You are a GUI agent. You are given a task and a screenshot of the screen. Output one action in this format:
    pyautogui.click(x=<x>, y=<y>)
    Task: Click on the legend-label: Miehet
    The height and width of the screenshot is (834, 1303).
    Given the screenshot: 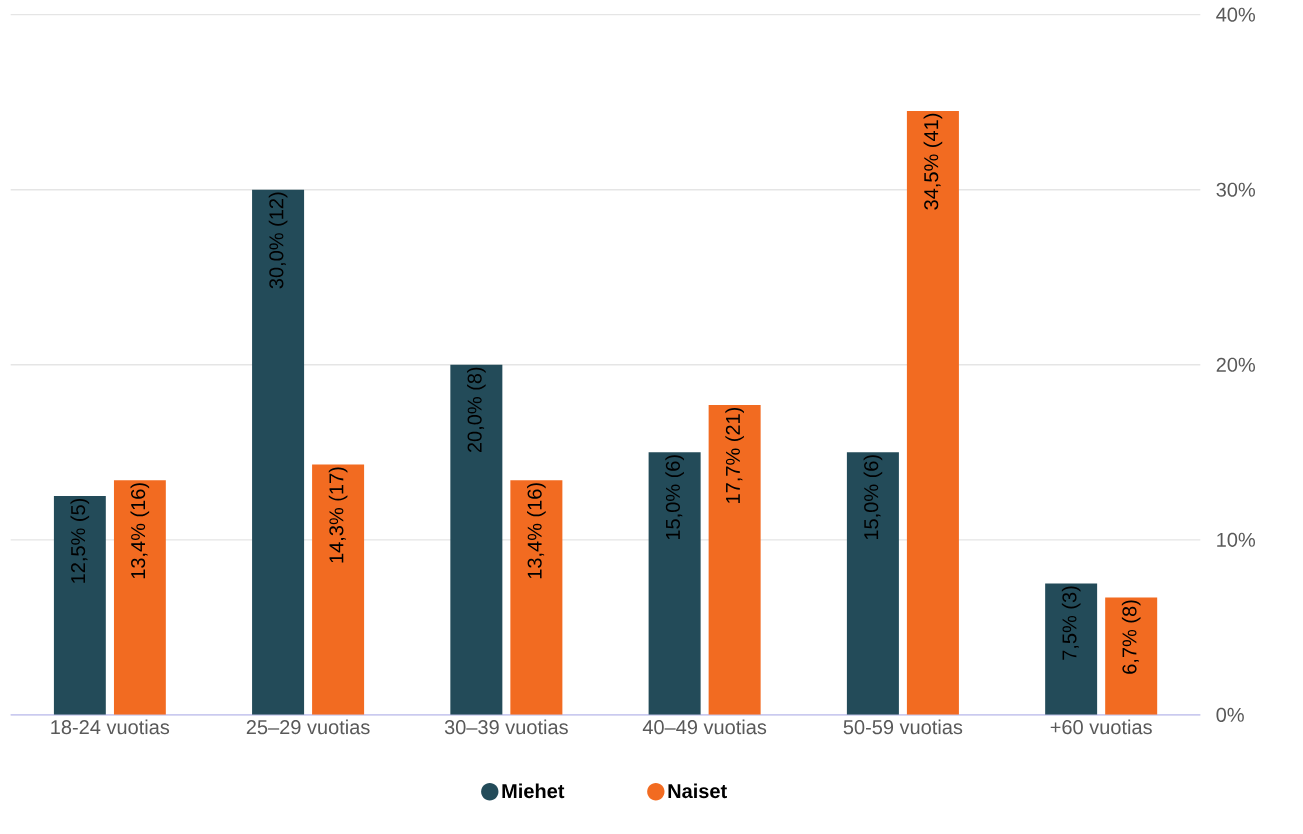 What is the action you would take?
    pyautogui.click(x=533, y=791)
    